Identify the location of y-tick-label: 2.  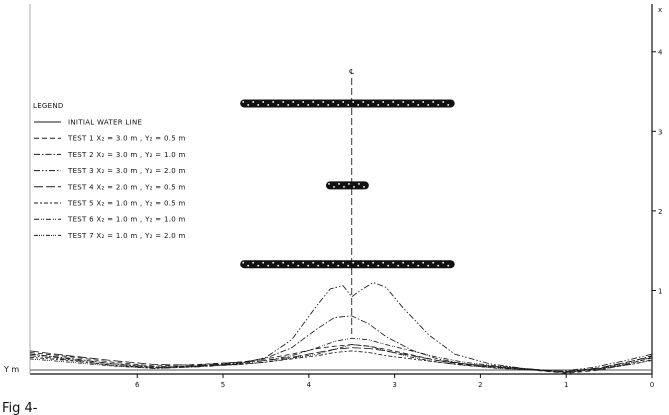
(660, 212).